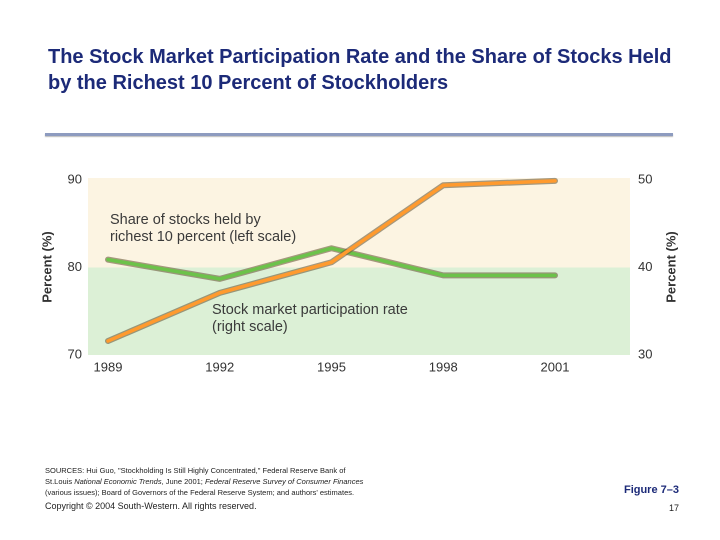  What do you see at coordinates (75, 266) in the screenshot?
I see `y-tick-label: 80` at bounding box center [75, 266].